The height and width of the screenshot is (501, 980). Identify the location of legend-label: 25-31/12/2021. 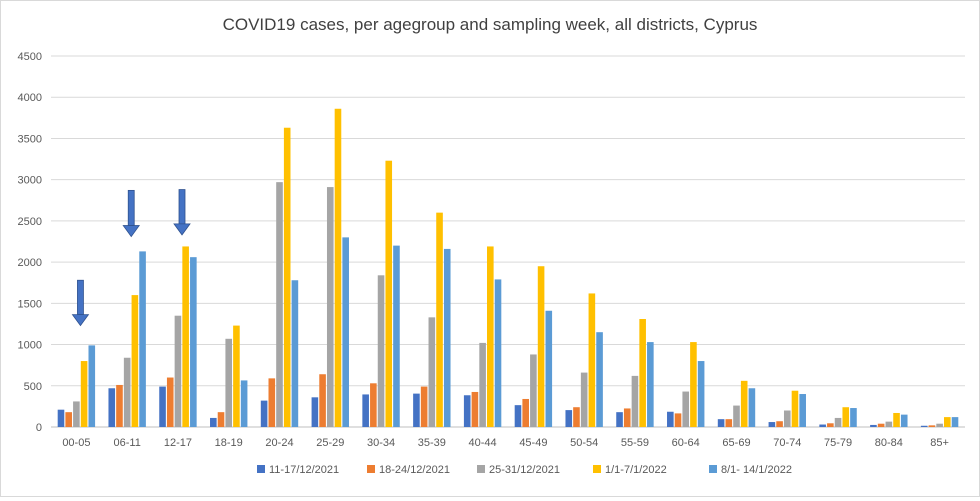
(524, 470).